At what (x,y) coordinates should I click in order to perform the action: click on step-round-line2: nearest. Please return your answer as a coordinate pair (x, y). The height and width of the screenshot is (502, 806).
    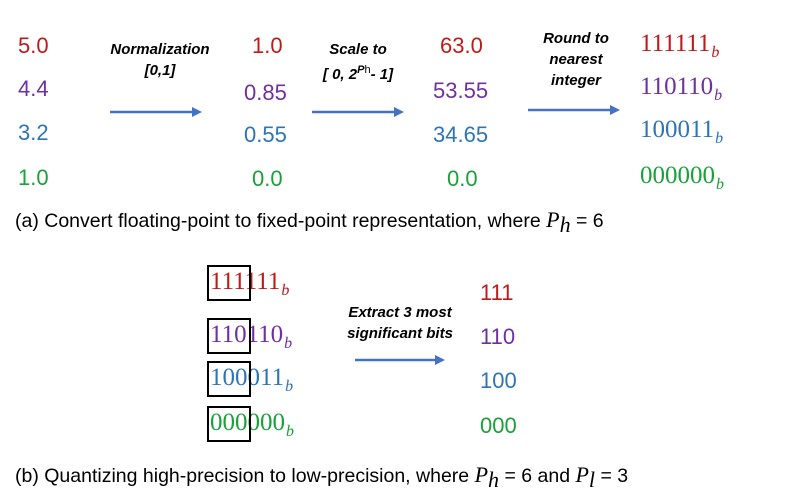
    Looking at the image, I should click on (576, 59).